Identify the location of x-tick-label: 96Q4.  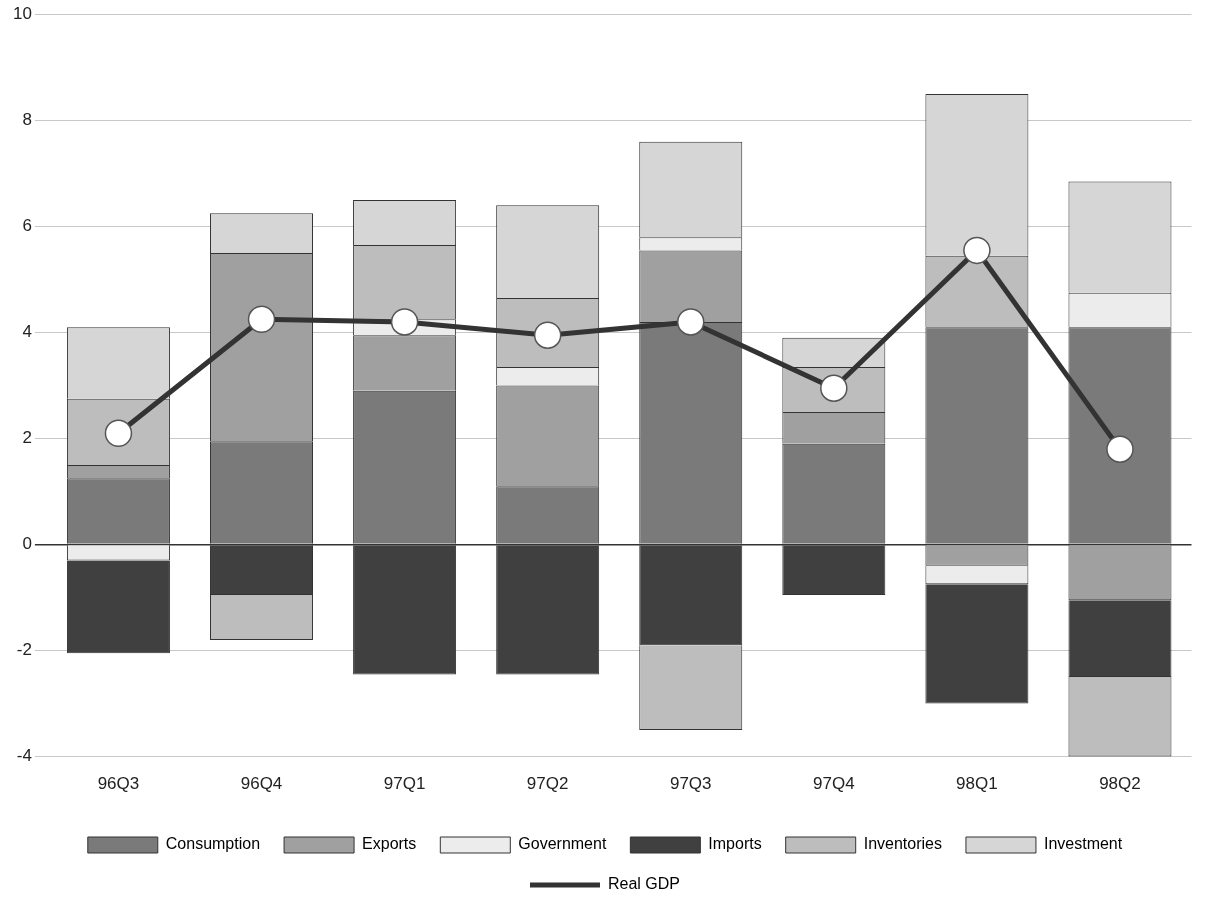
(261, 784).